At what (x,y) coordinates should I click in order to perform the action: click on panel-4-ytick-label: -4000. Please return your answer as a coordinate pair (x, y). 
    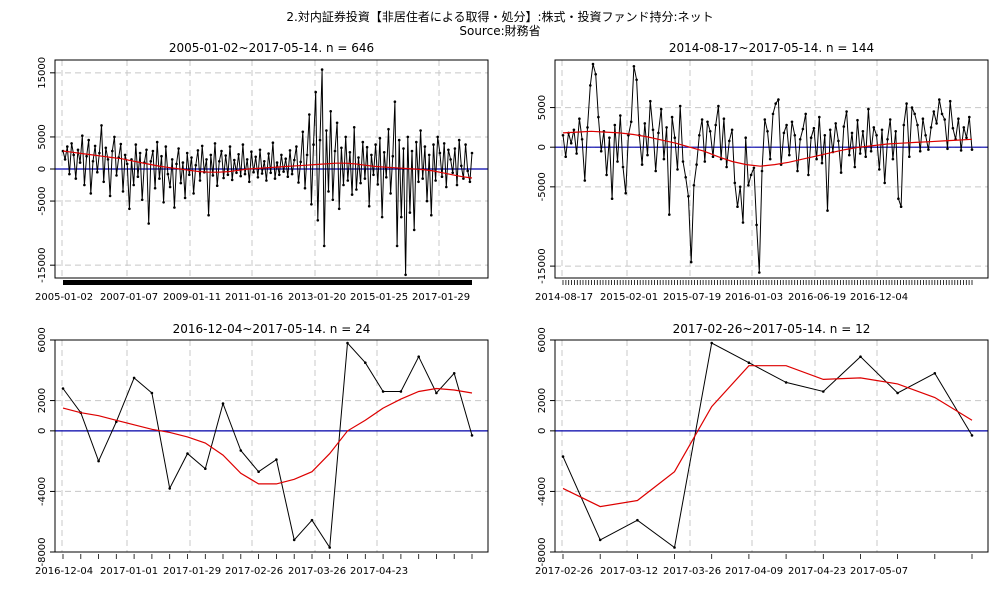
    Looking at the image, I should click on (542, 491).